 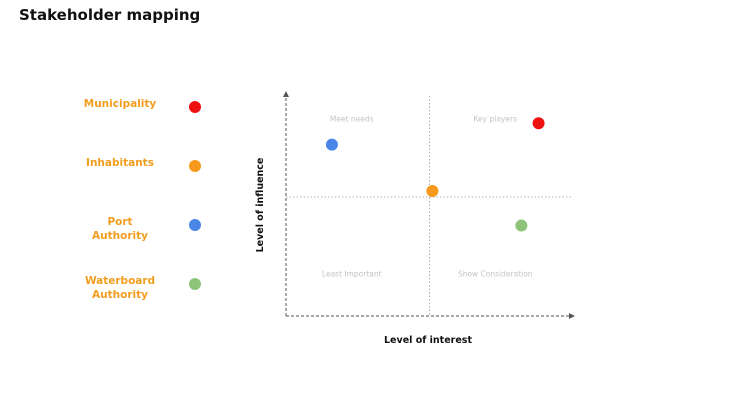 I want to click on page-title: Stakeholder mapping, so click(x=110, y=15).